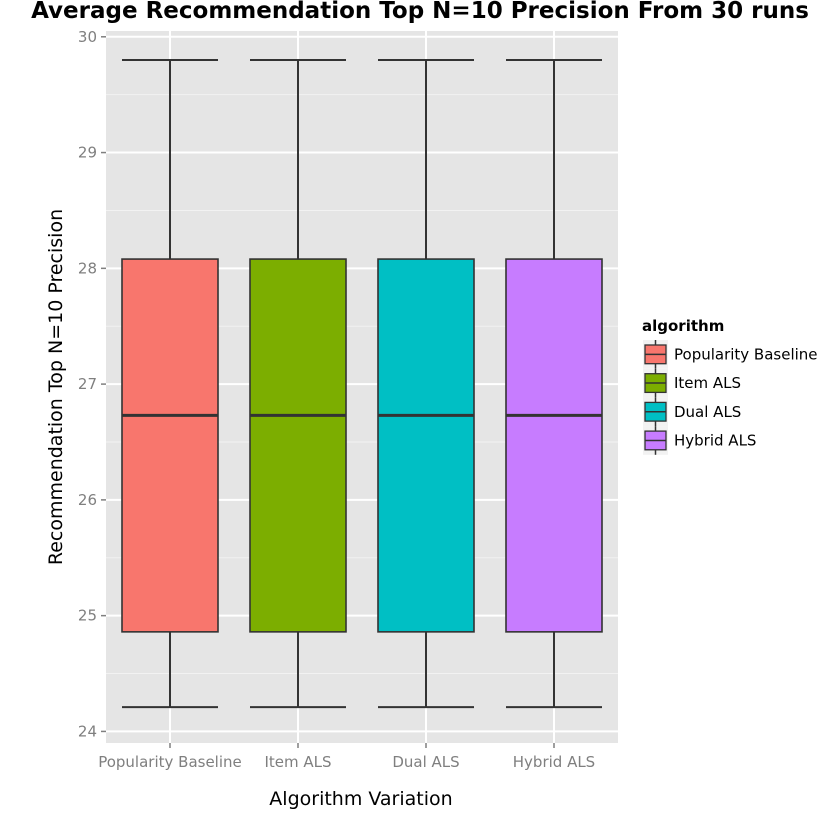 The height and width of the screenshot is (840, 840). I want to click on x-tick-label: Item ALS, so click(297, 762).